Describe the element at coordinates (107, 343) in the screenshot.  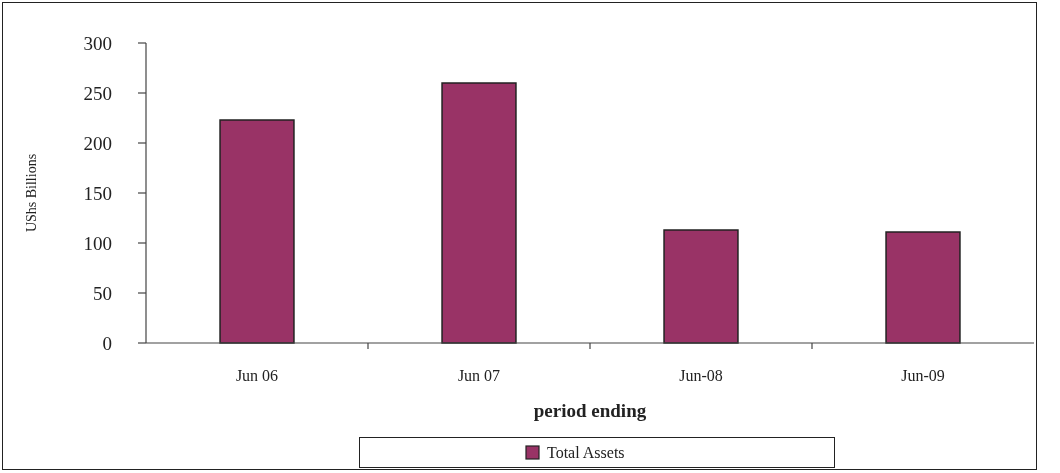
I see `y-tick-label: 0` at that location.